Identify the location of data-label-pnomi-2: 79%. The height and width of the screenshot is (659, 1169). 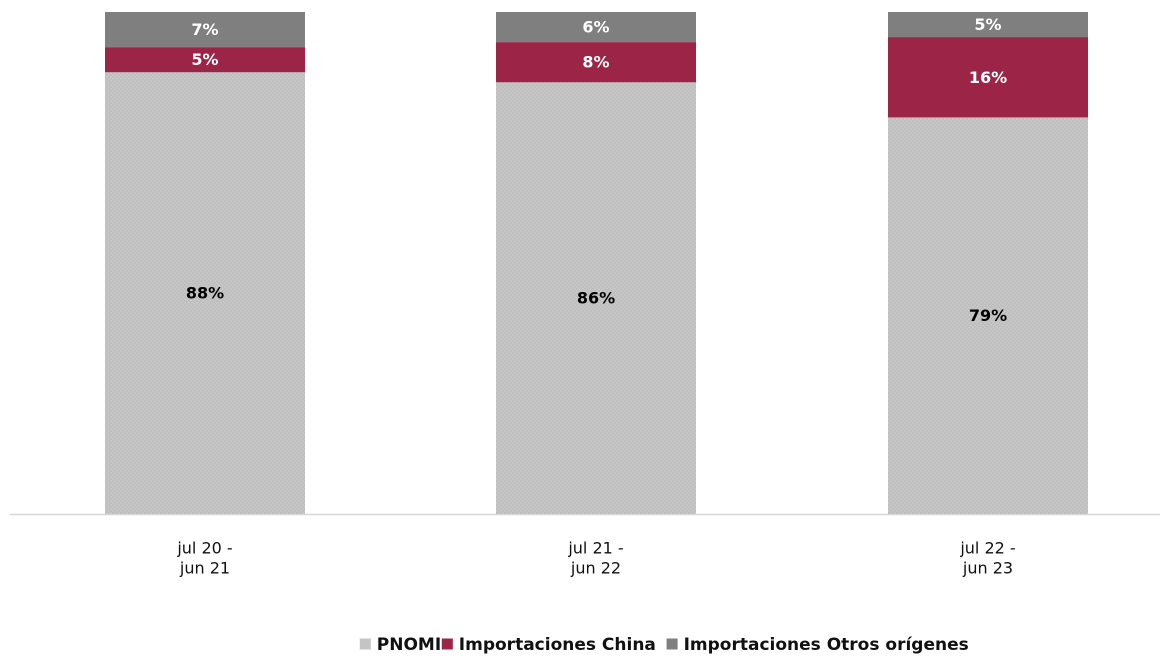
(988, 315).